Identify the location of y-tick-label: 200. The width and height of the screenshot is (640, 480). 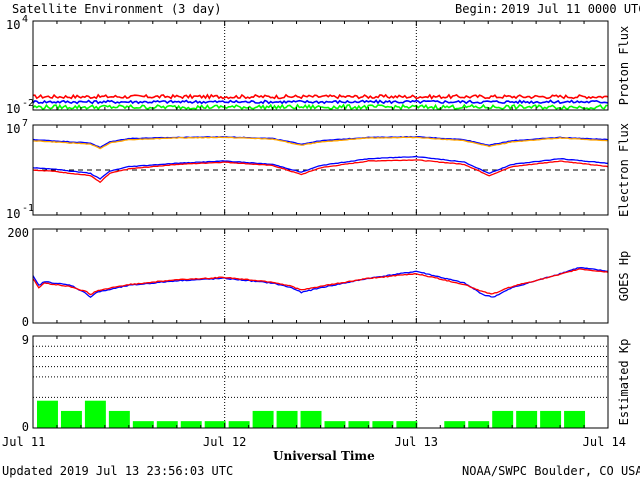
(18, 233).